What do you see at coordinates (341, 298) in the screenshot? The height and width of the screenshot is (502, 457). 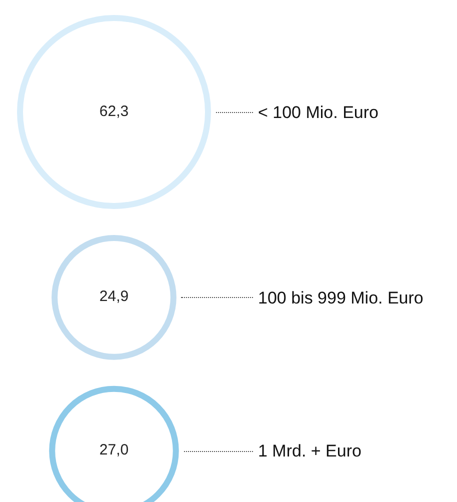 I see `category-label: 100 bis 999 Mio. Euro` at bounding box center [341, 298].